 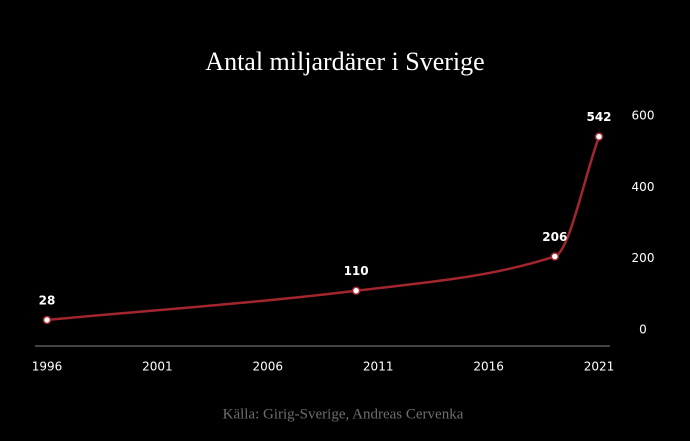 What do you see at coordinates (356, 271) in the screenshot?
I see `data-label: 110` at bounding box center [356, 271].